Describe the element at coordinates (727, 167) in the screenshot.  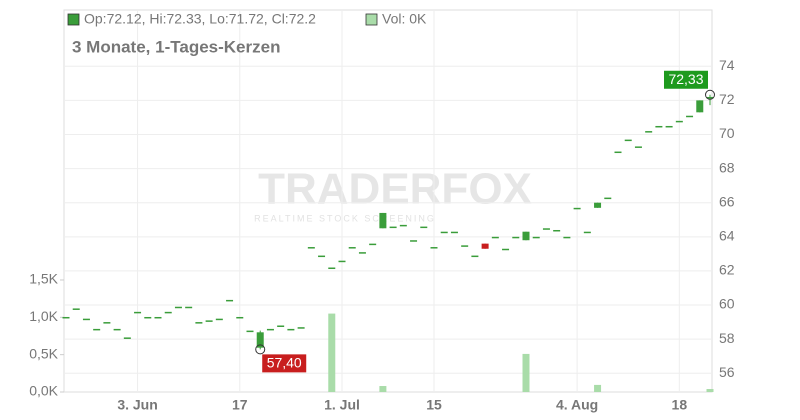
I see `y-tick-label: 68` at that location.